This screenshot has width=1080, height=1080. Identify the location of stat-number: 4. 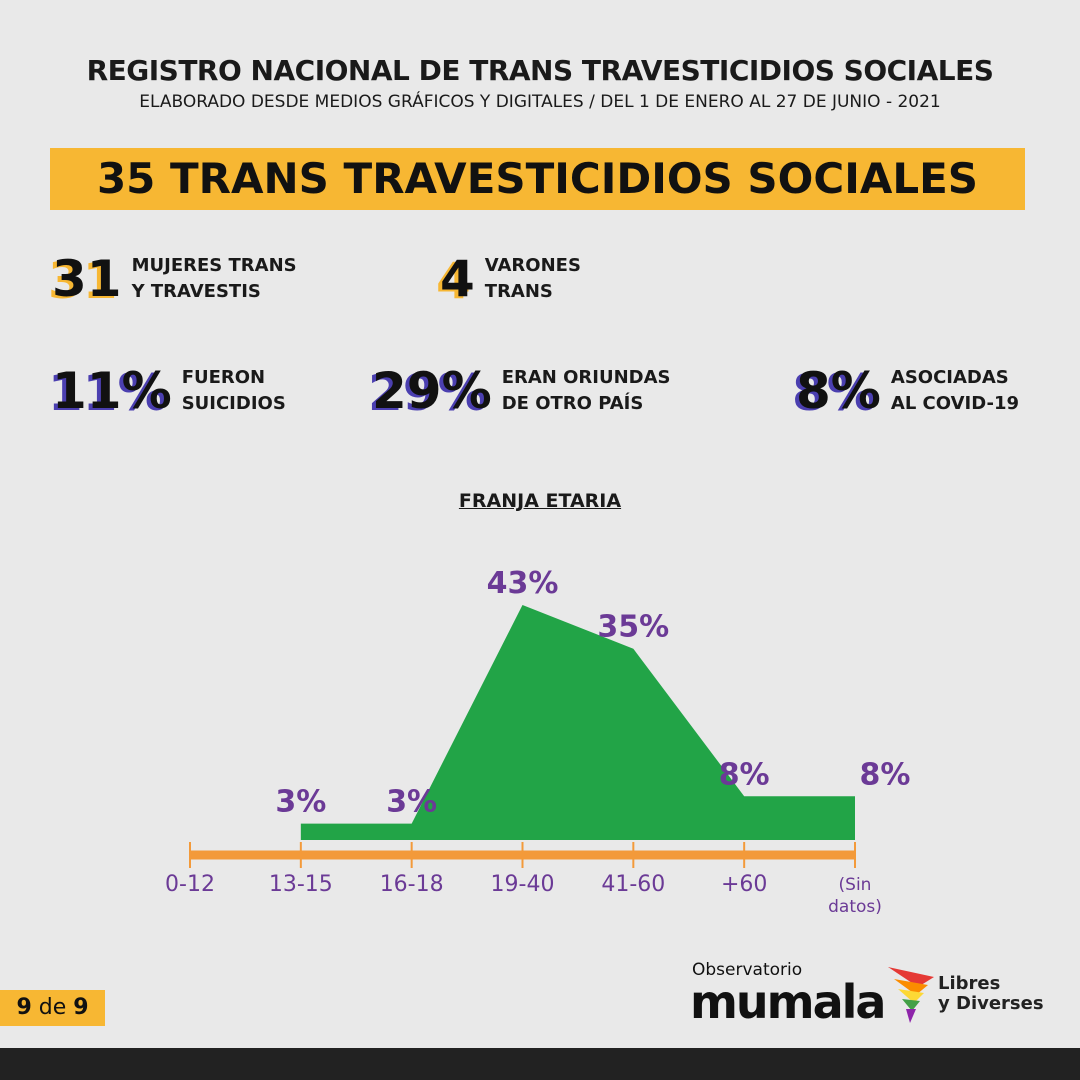
(457, 279).